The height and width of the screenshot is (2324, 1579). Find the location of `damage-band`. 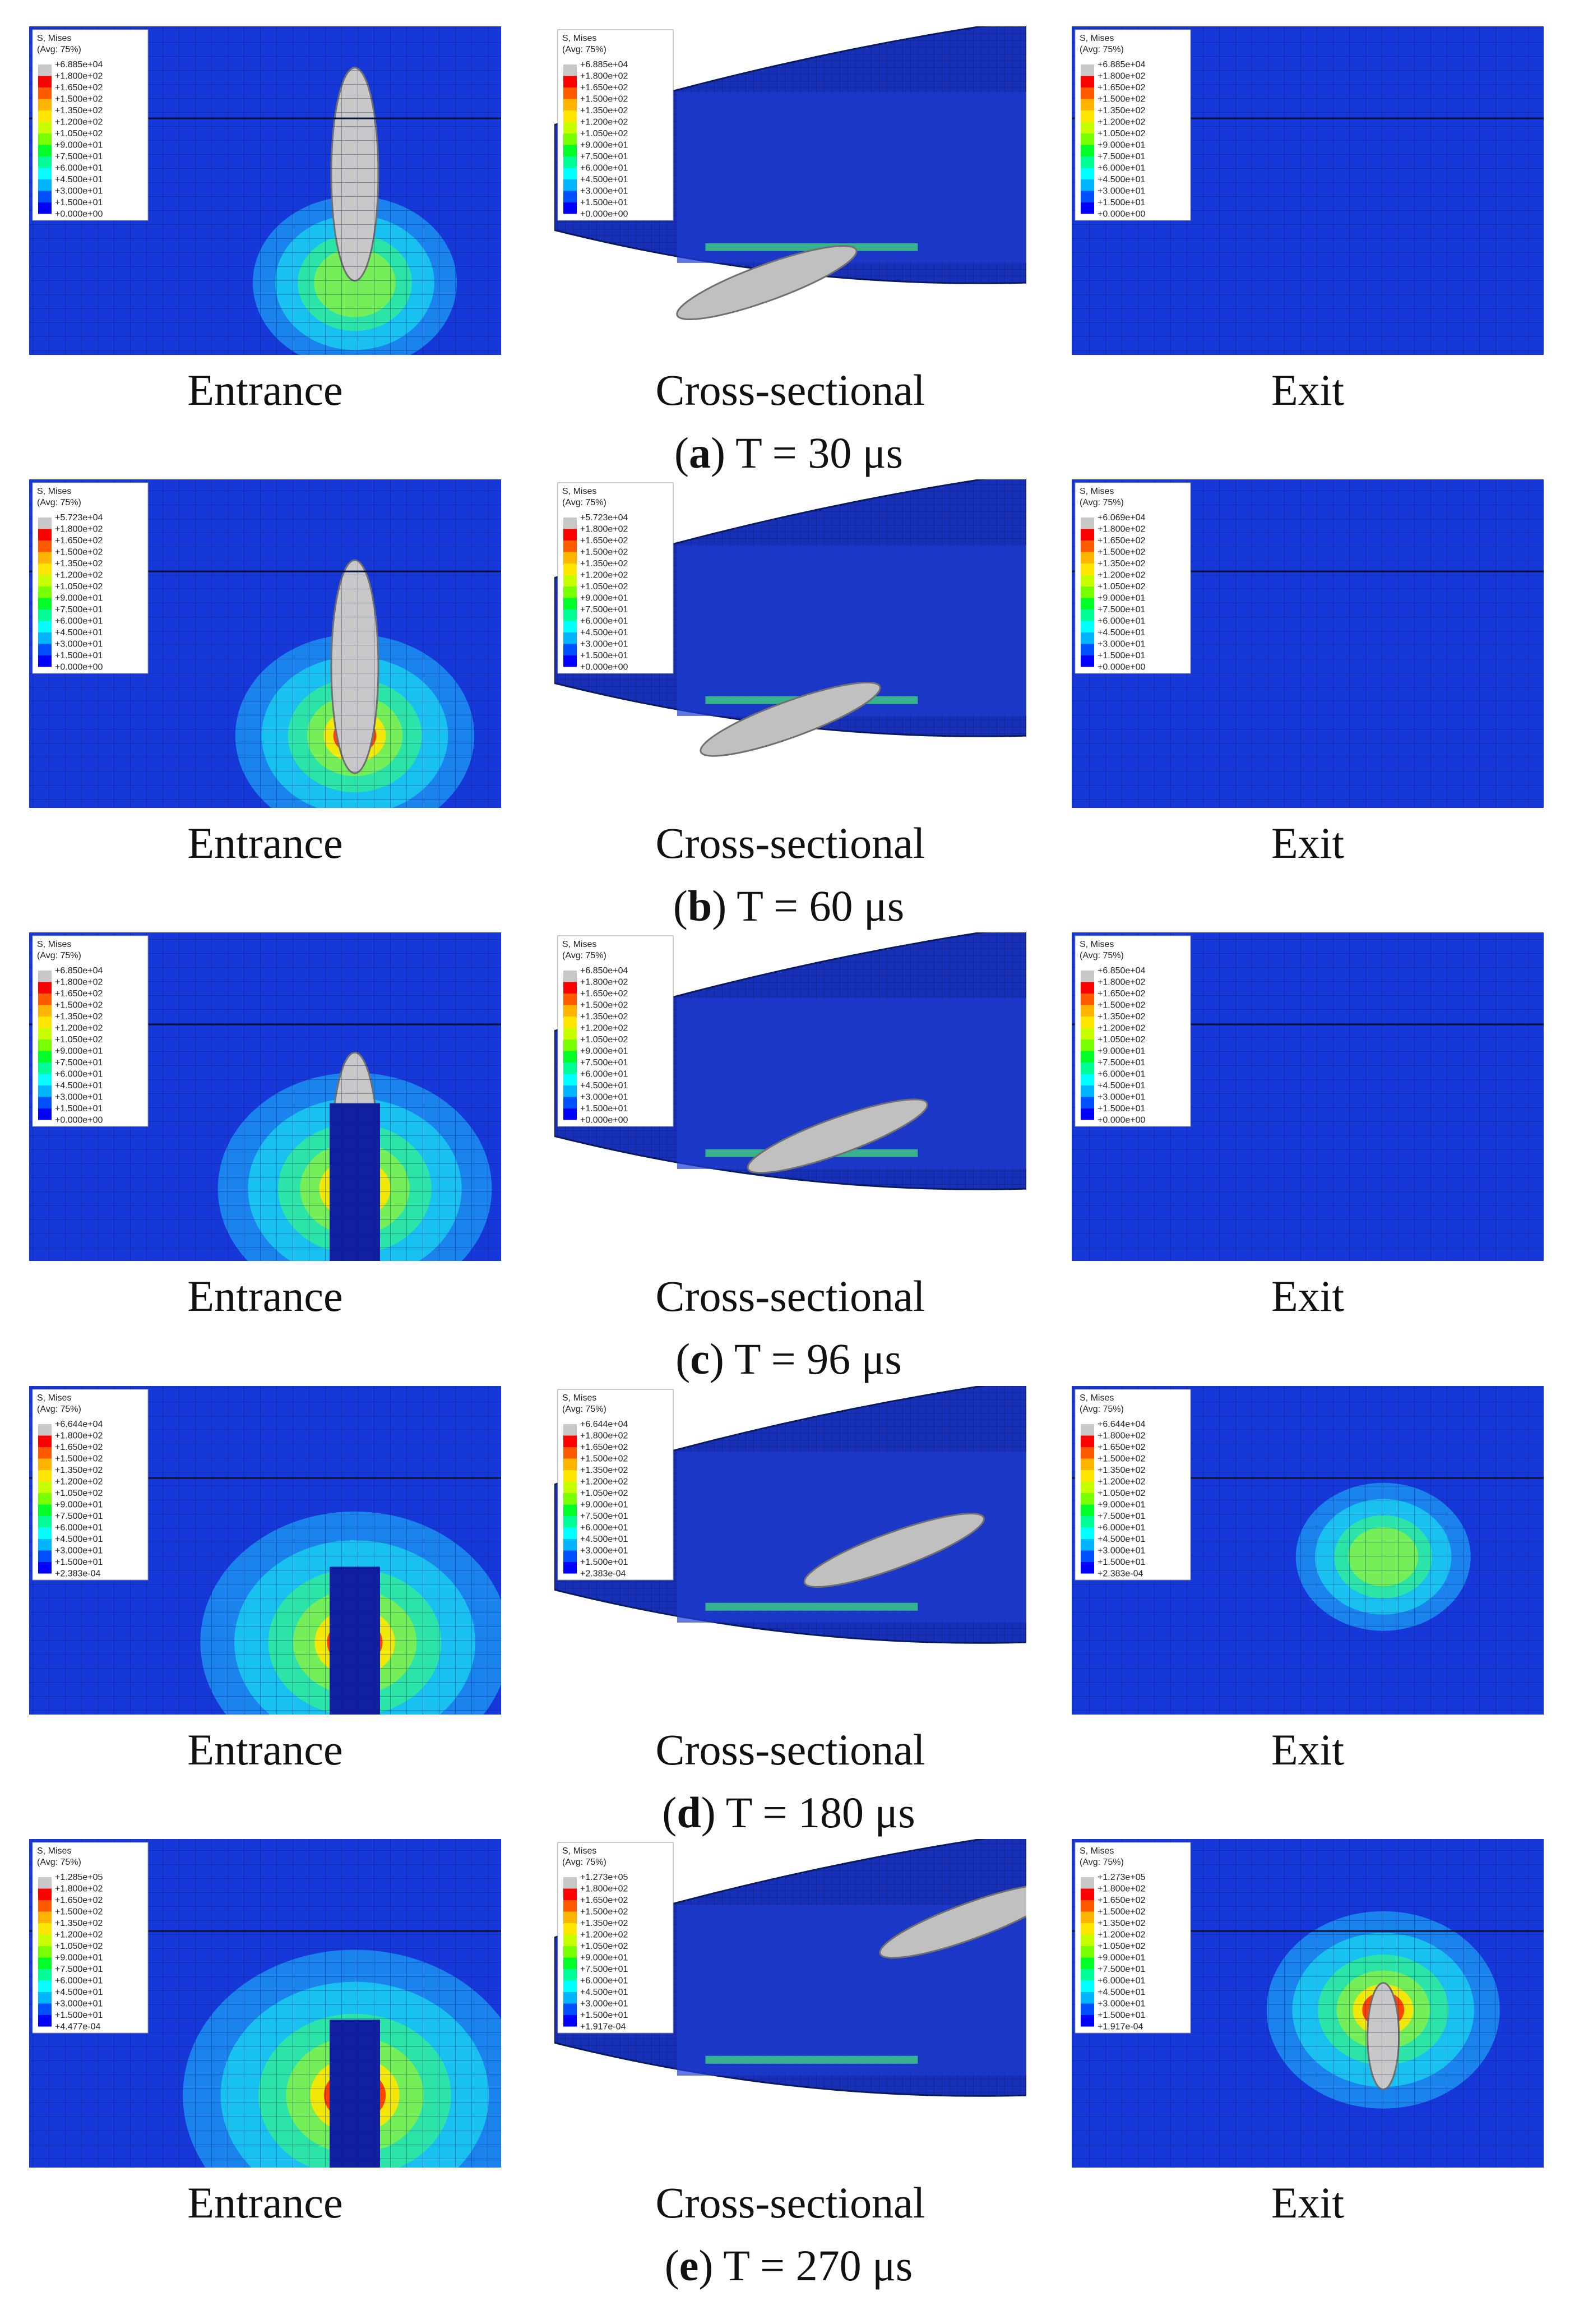

damage-band is located at coordinates (811, 247).